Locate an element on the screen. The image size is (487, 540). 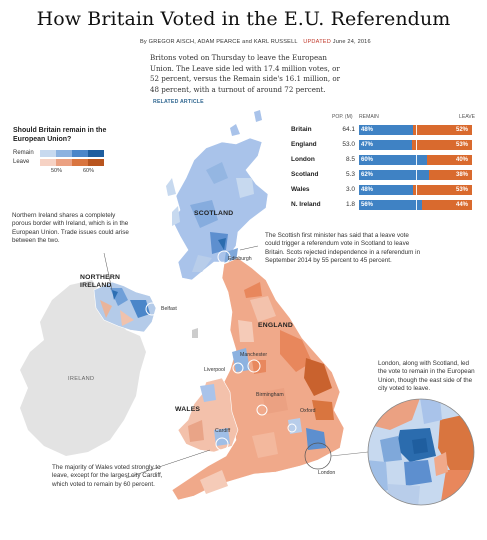
legend-leave-light is located at coordinates (48, 162).